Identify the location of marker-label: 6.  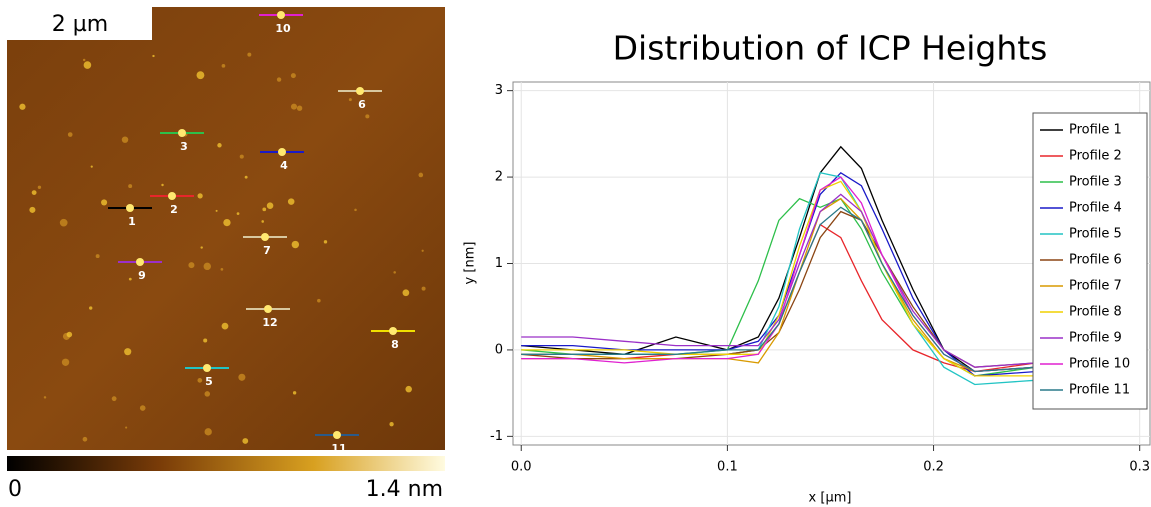
(362, 104).